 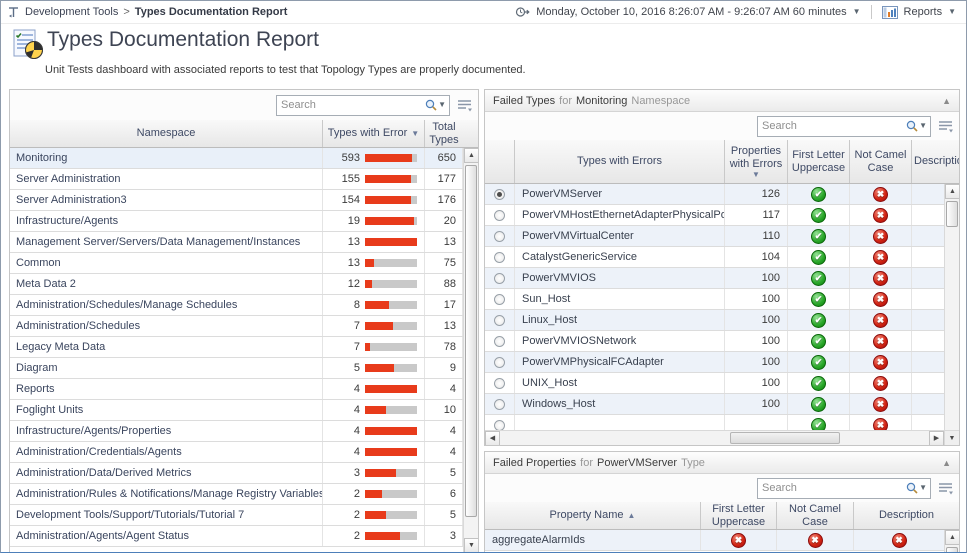 I want to click on table-row: aggregateAlarmIds ✖ ✖ ✖, so click(x=714, y=540).